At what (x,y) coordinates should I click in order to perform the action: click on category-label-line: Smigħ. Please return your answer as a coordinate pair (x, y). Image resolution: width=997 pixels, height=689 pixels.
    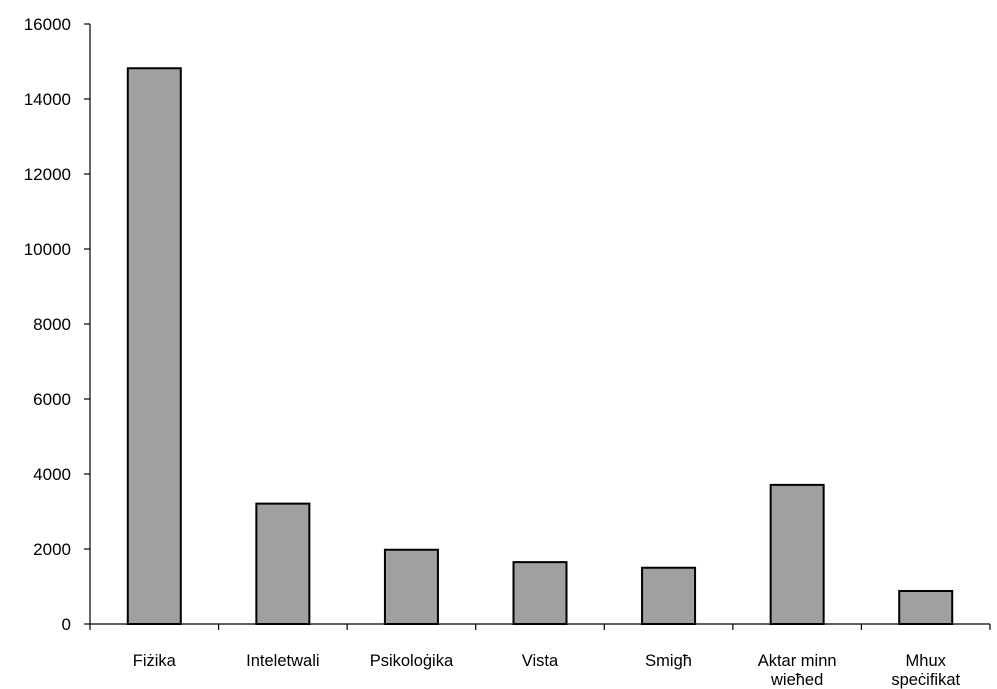
    Looking at the image, I should click on (668, 661).